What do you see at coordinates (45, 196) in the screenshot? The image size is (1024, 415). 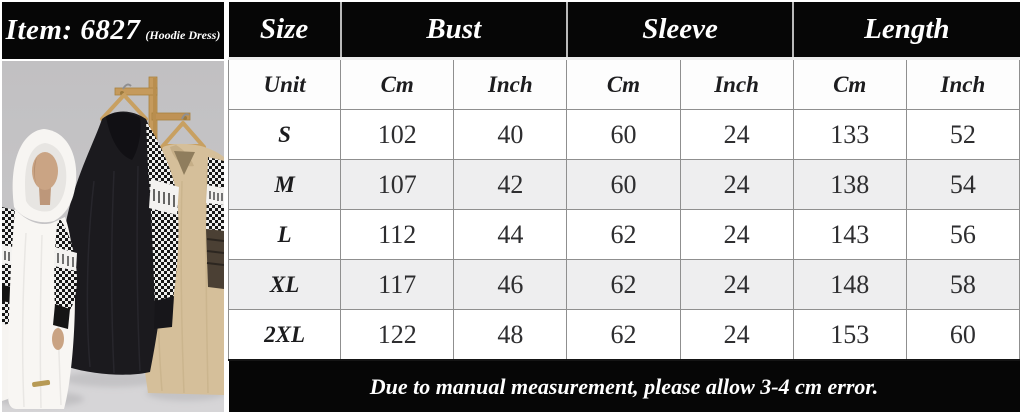 I see `mannequin-neck` at bounding box center [45, 196].